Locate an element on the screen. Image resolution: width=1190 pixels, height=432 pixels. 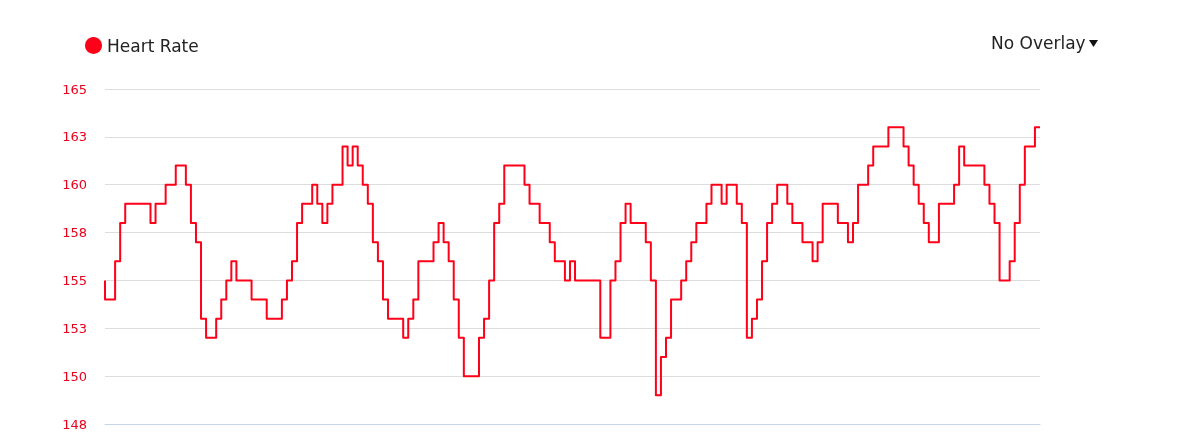
y-tick-label: 165 is located at coordinates (74, 89).